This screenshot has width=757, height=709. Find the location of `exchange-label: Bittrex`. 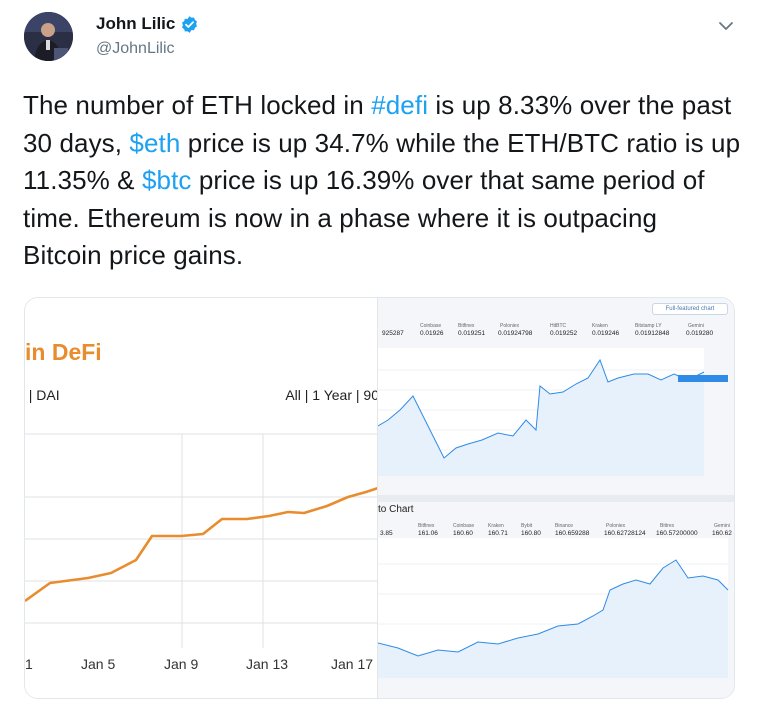

exchange-label: Bittrex is located at coordinates (667, 526).